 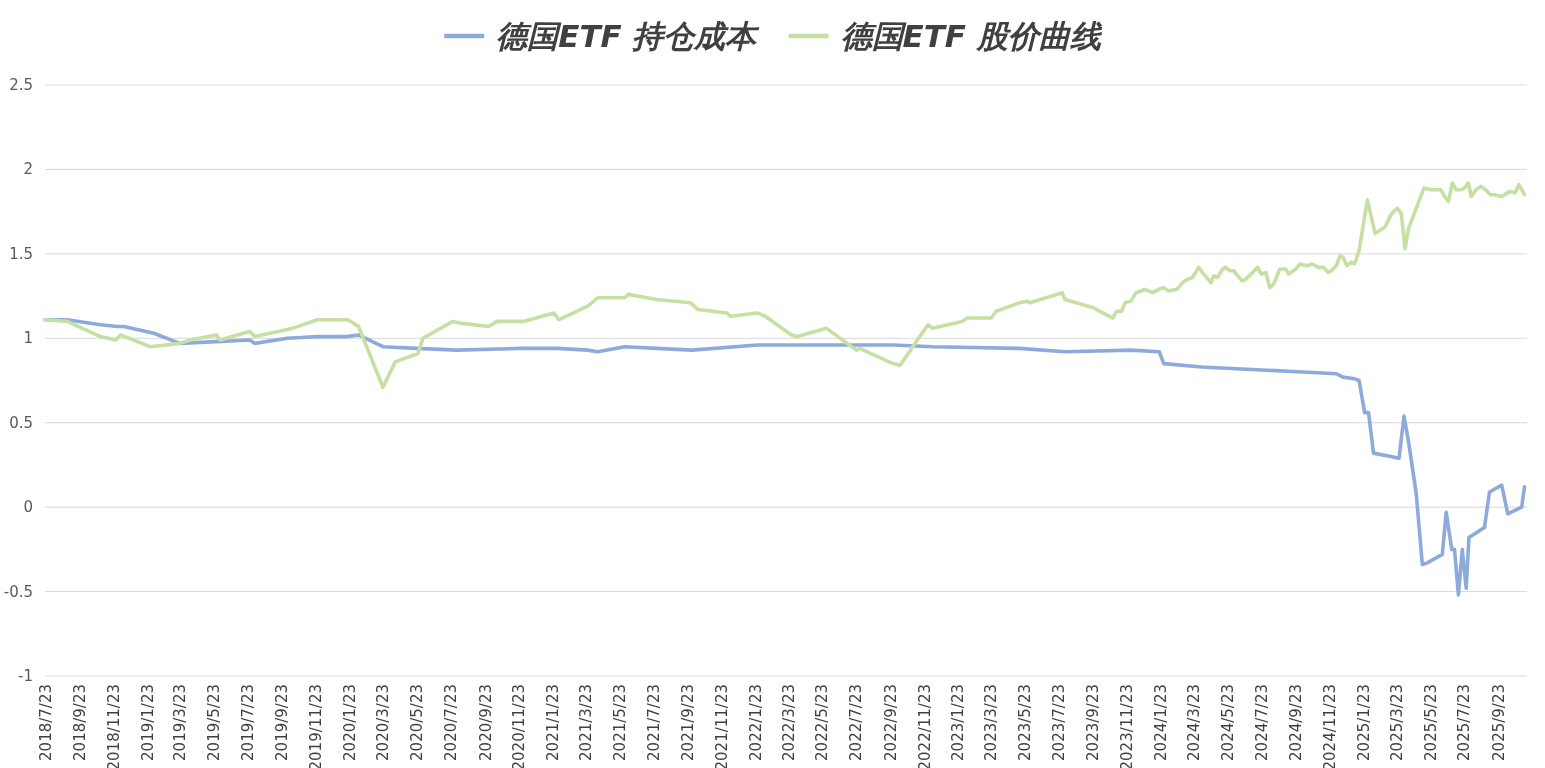 I want to click on y-tick-label: -1, so click(x=25, y=676).